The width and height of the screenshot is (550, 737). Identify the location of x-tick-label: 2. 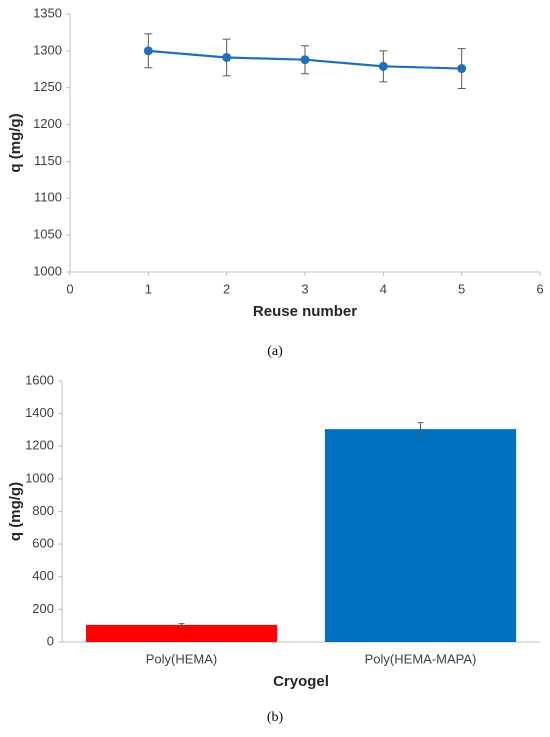
(226, 288).